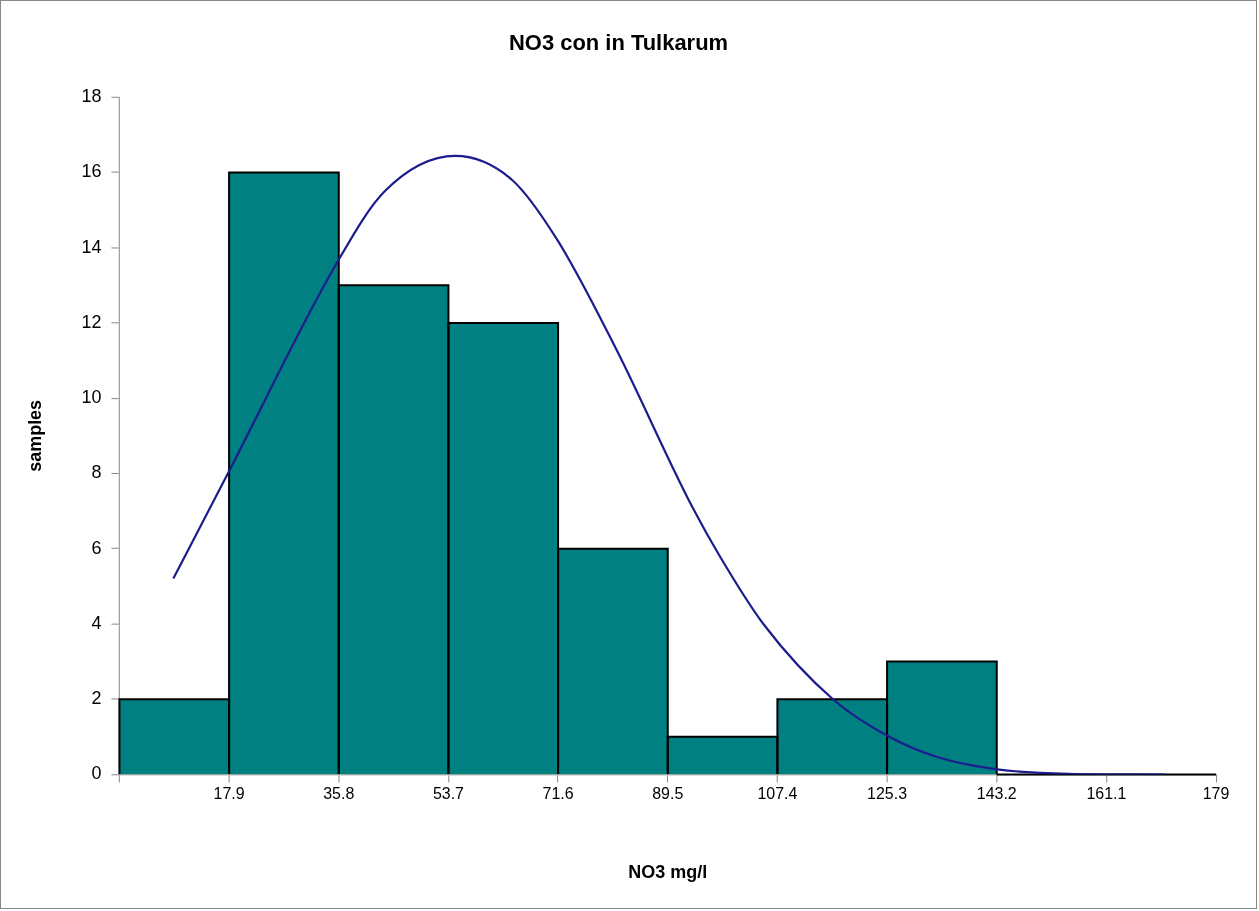  I want to click on y-tick-label: 4, so click(96, 622).